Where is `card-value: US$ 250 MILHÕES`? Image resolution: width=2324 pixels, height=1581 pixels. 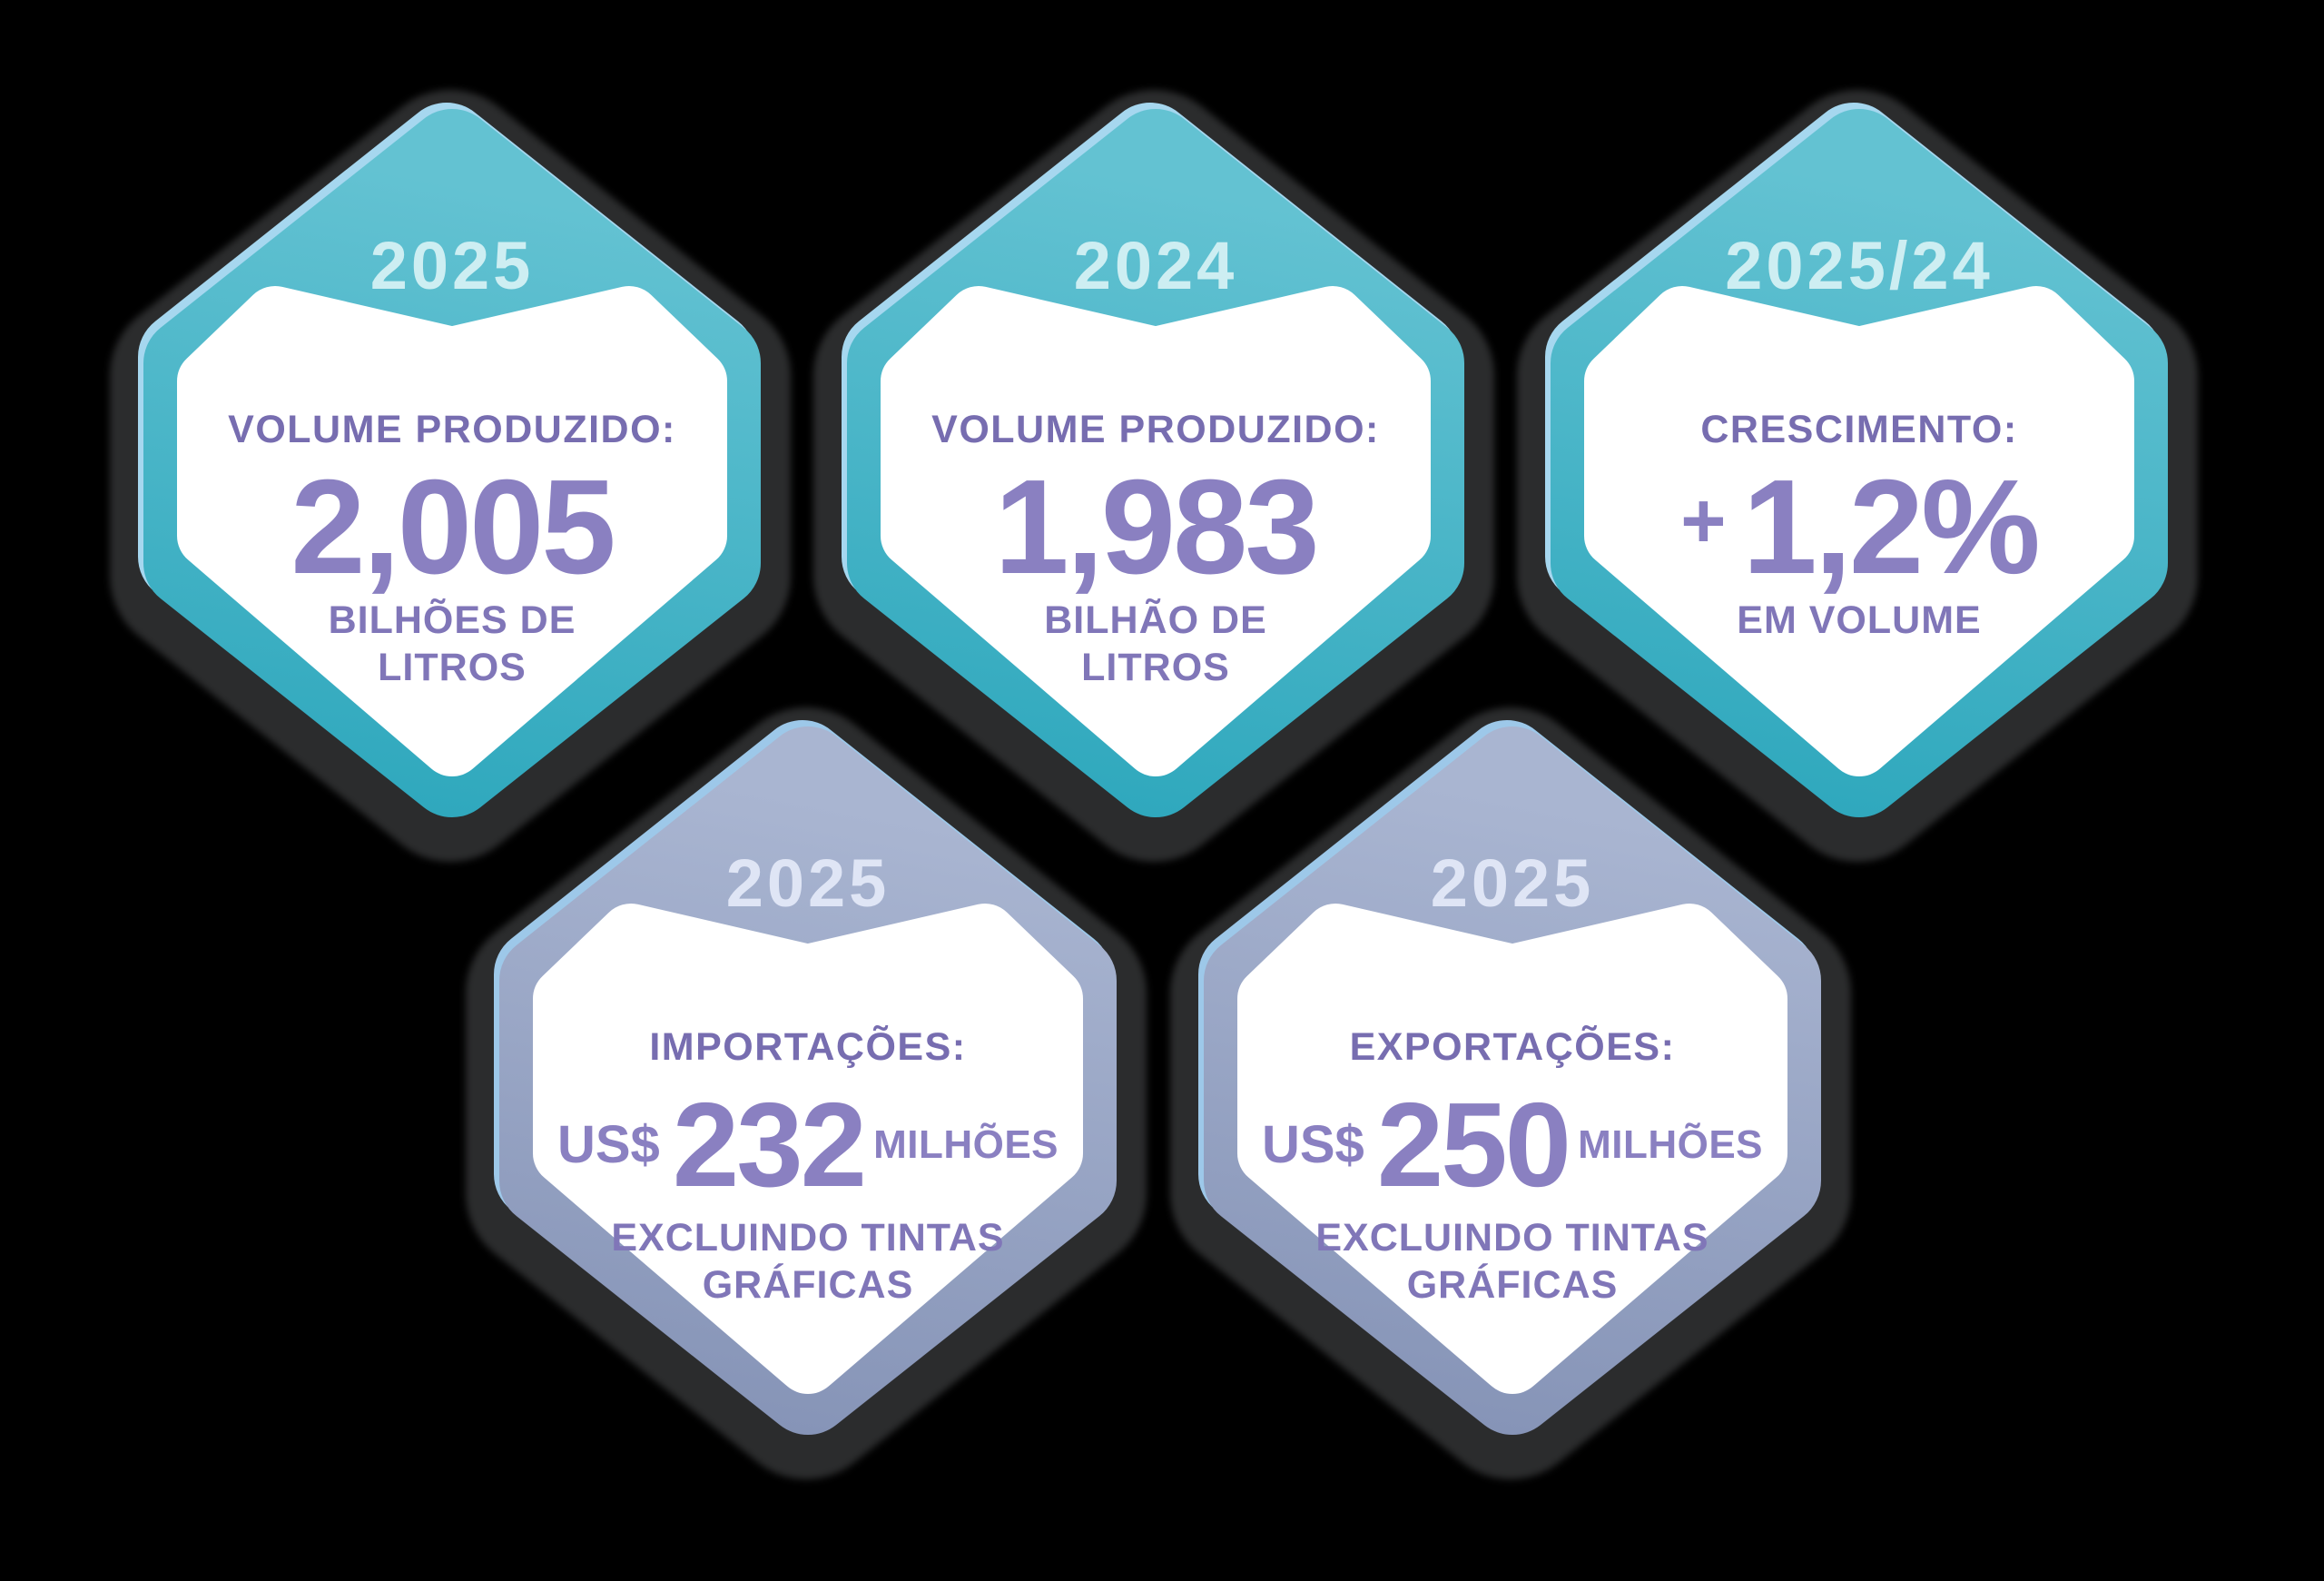 card-value: US$ 250 MILHÕES is located at coordinates (1512, 1145).